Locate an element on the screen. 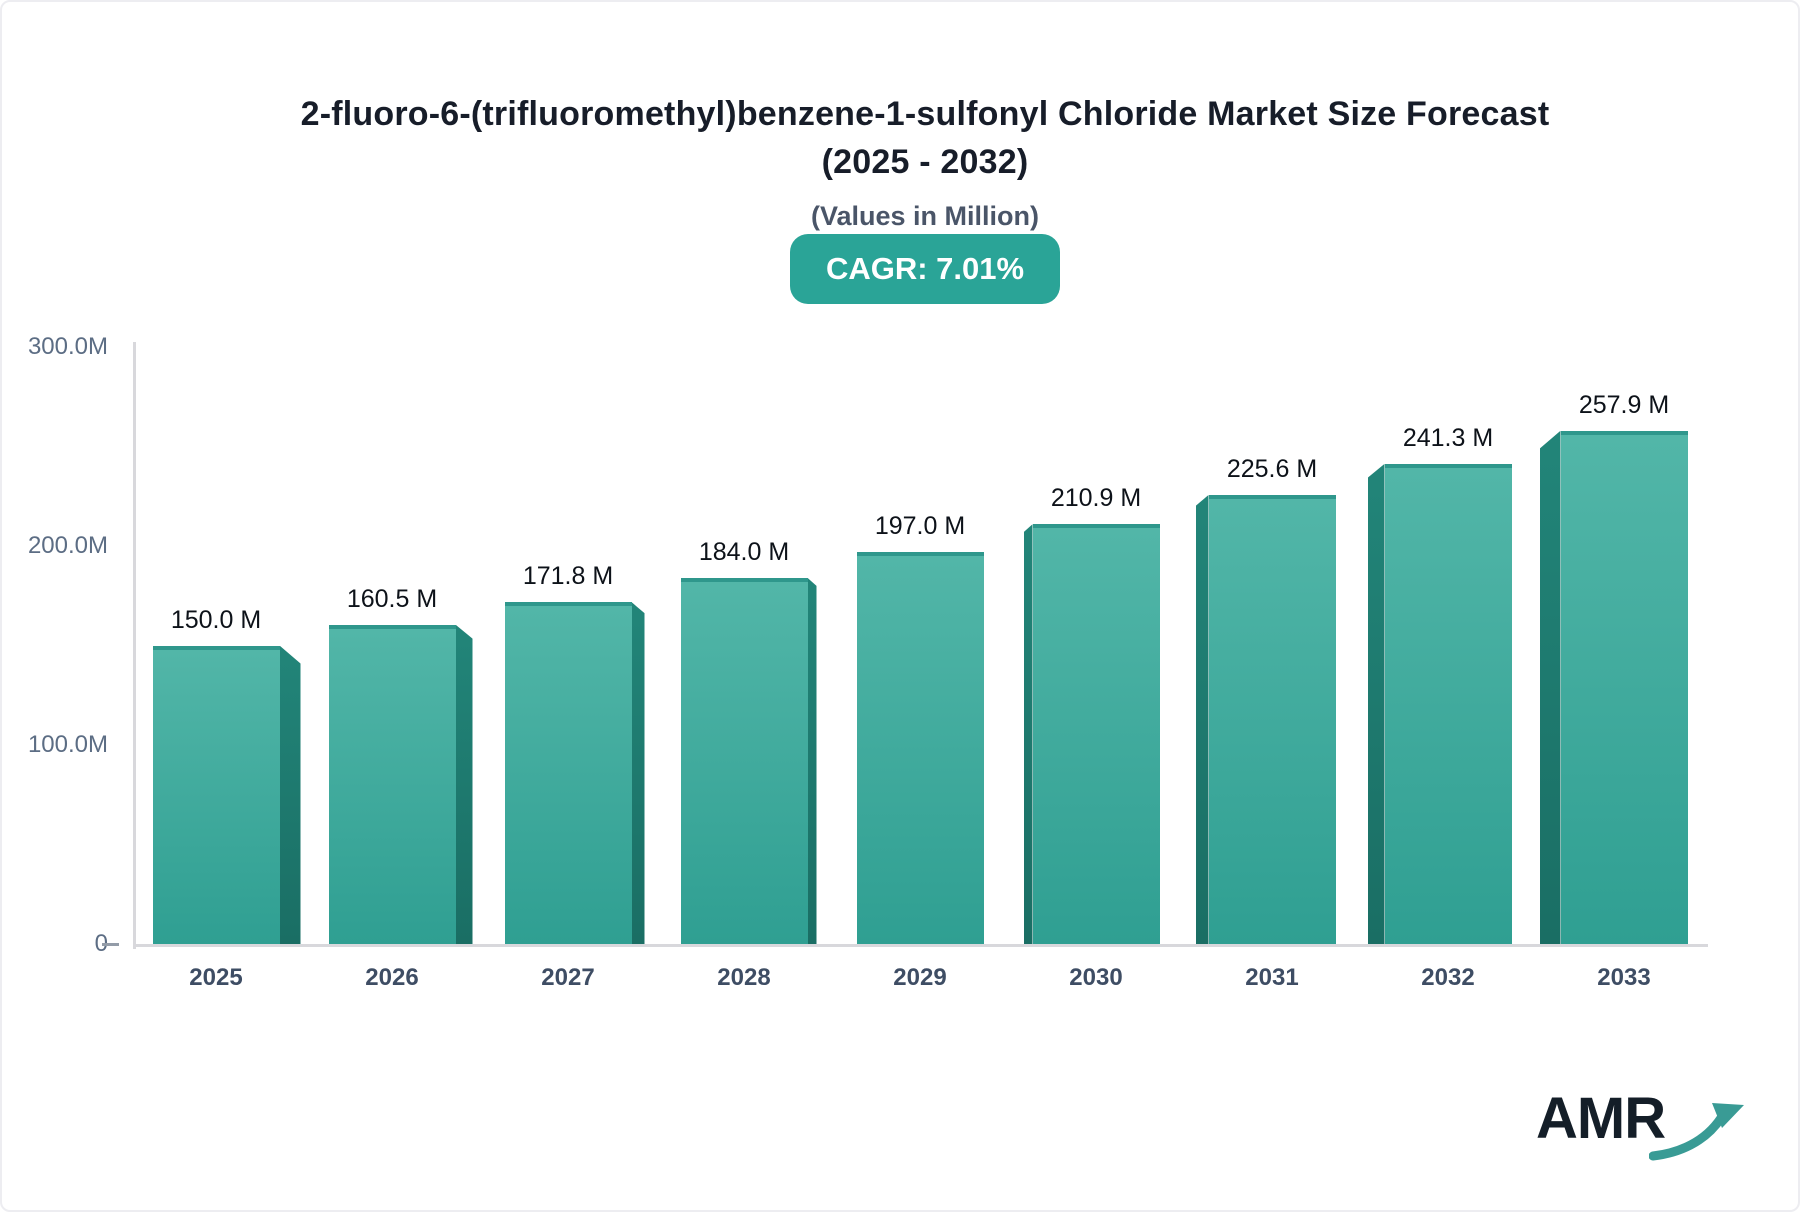 Image resolution: width=1800 pixels, height=1212 pixels. x-axis-tick-label: 2025 is located at coordinates (216, 977).